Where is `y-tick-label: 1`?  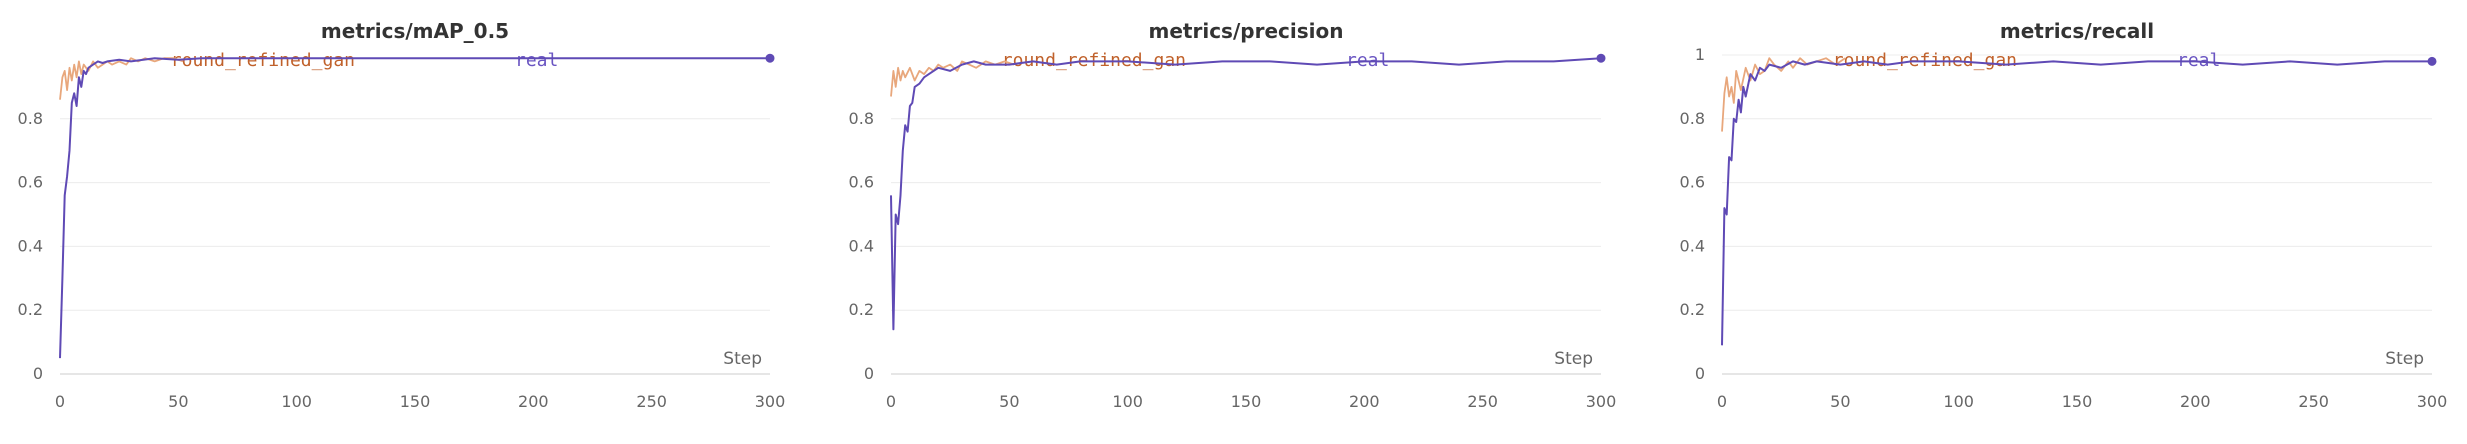
y-tick-label: 1 is located at coordinates (1700, 54).